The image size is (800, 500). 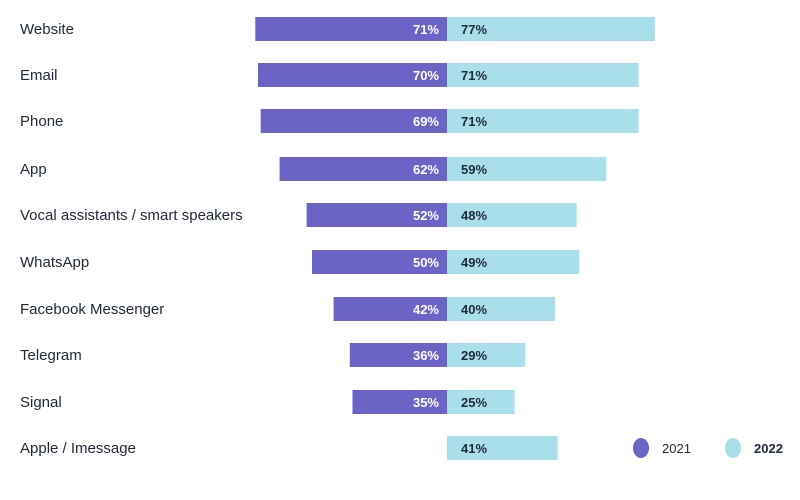 What do you see at coordinates (676, 448) in the screenshot?
I see `legend-label-2021: 2021` at bounding box center [676, 448].